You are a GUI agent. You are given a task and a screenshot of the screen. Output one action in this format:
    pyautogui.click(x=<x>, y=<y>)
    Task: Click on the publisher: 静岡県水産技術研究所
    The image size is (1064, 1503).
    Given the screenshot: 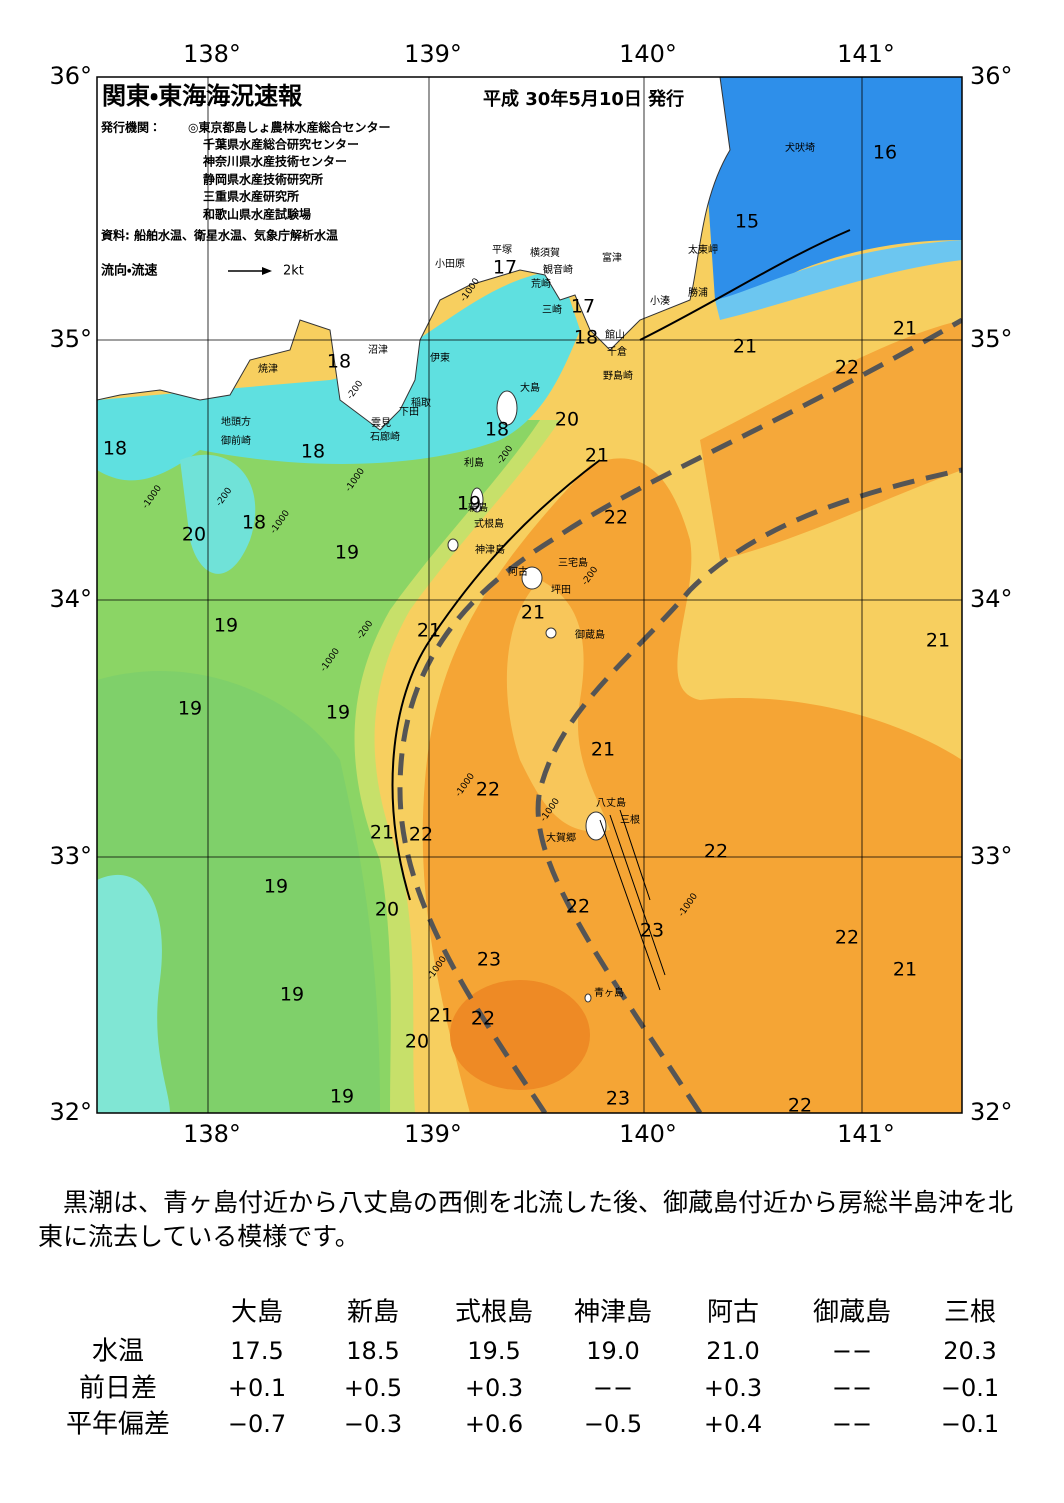 What is the action you would take?
    pyautogui.click(x=263, y=179)
    